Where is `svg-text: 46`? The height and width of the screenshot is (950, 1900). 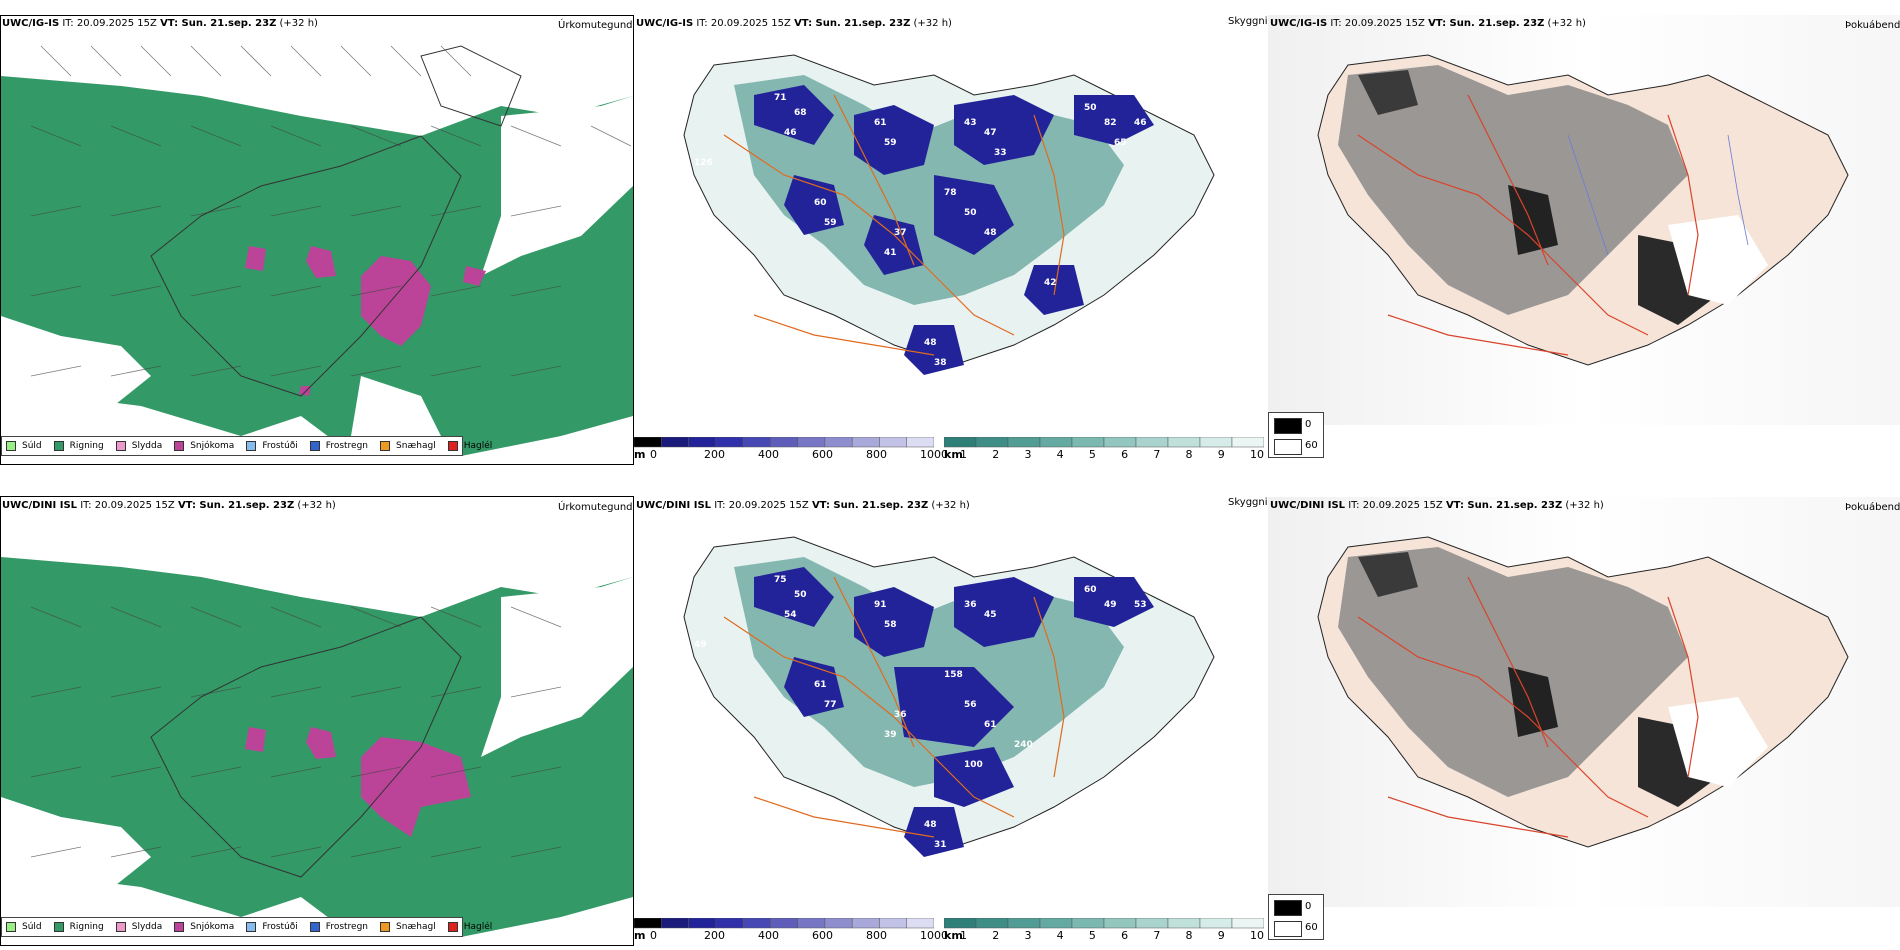
svg-text: 46 is located at coordinates (1140, 123).